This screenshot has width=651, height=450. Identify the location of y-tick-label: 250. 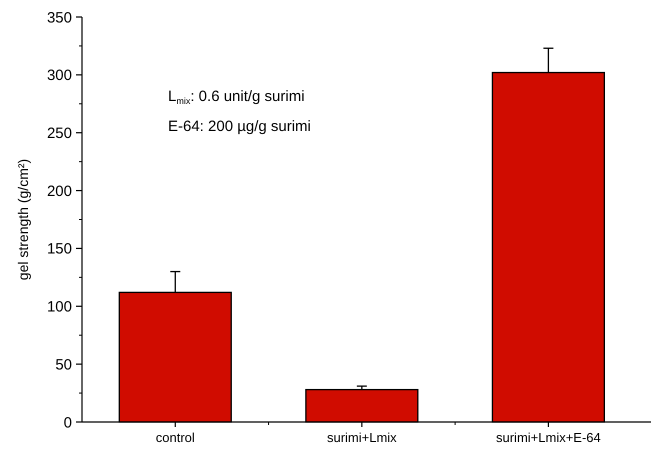
(59, 133).